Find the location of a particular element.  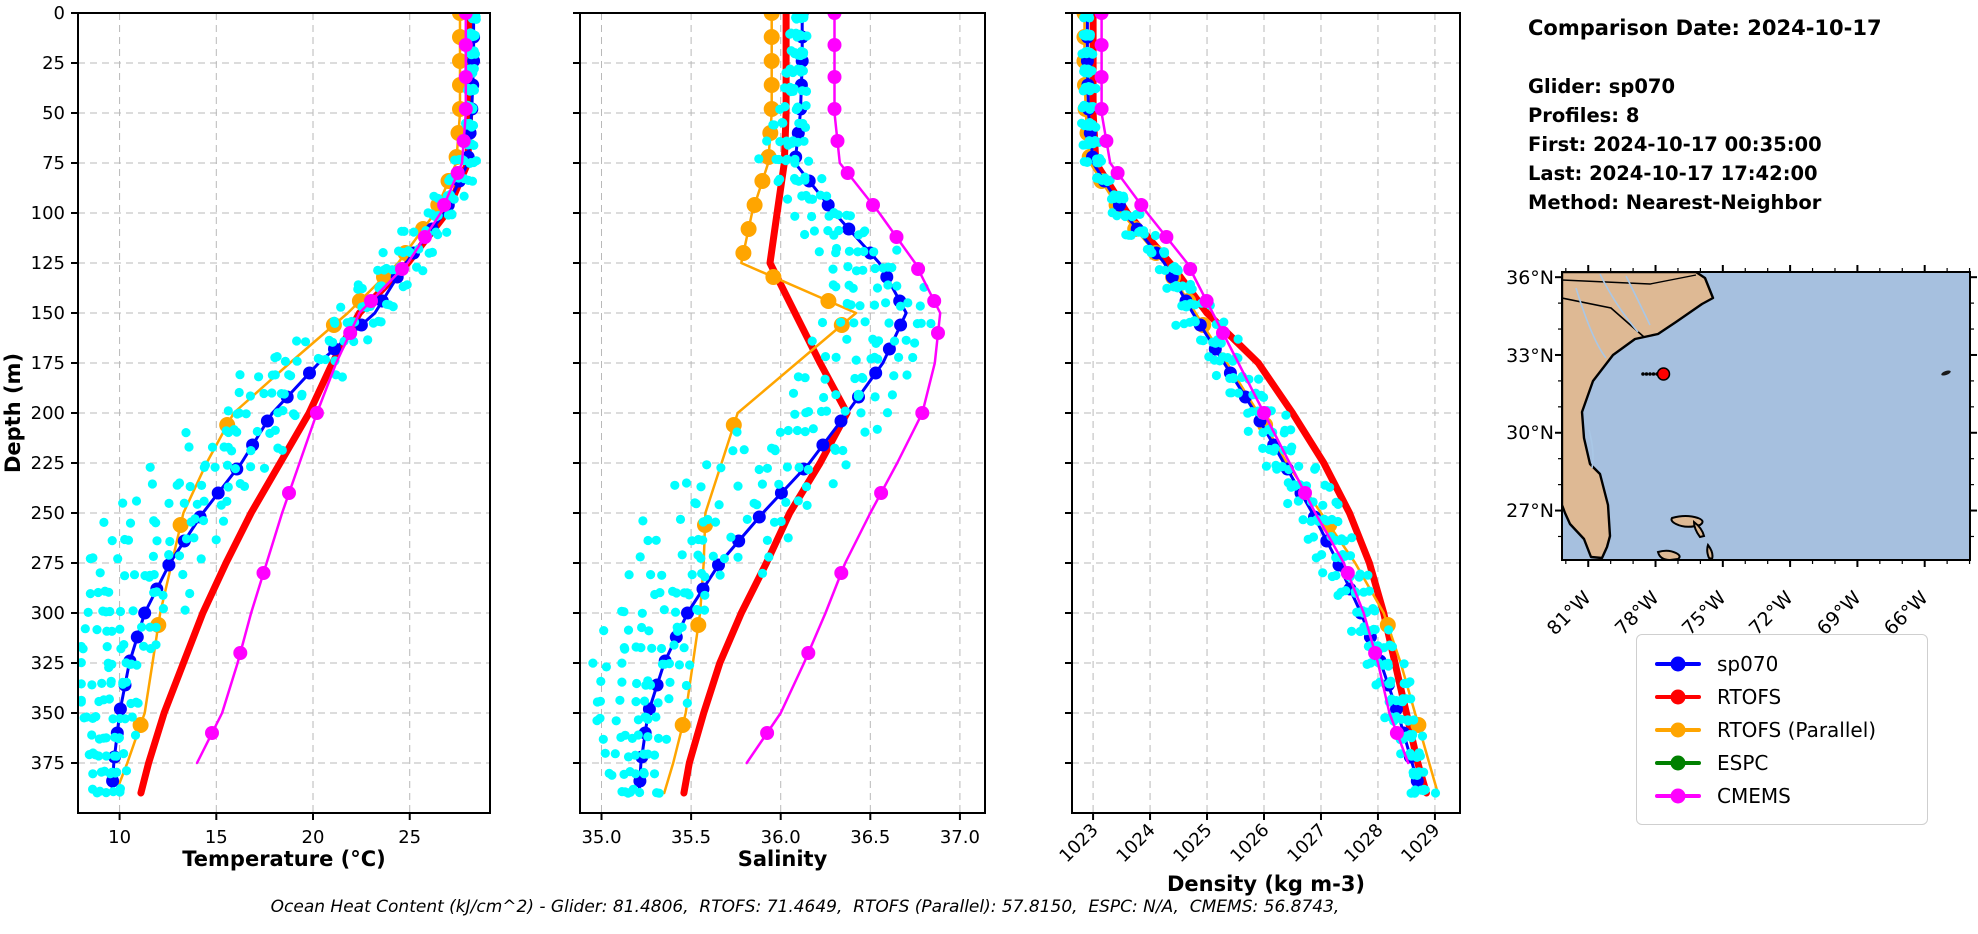

legend-item-cmems: CMEMS is located at coordinates (1782, 795).